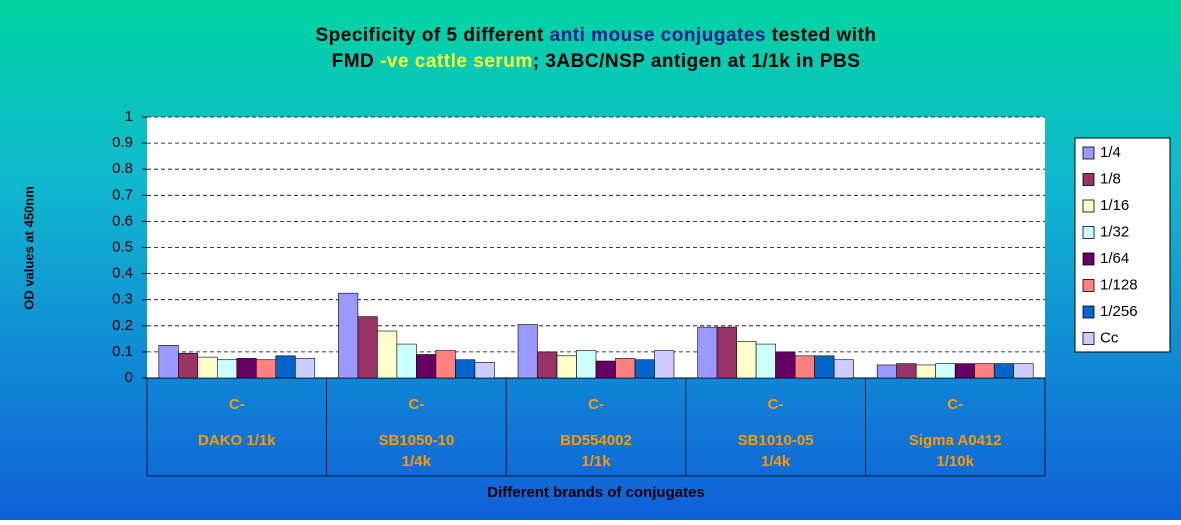  Describe the element at coordinates (1119, 284) in the screenshot. I see `legend-label: 1/128` at that location.